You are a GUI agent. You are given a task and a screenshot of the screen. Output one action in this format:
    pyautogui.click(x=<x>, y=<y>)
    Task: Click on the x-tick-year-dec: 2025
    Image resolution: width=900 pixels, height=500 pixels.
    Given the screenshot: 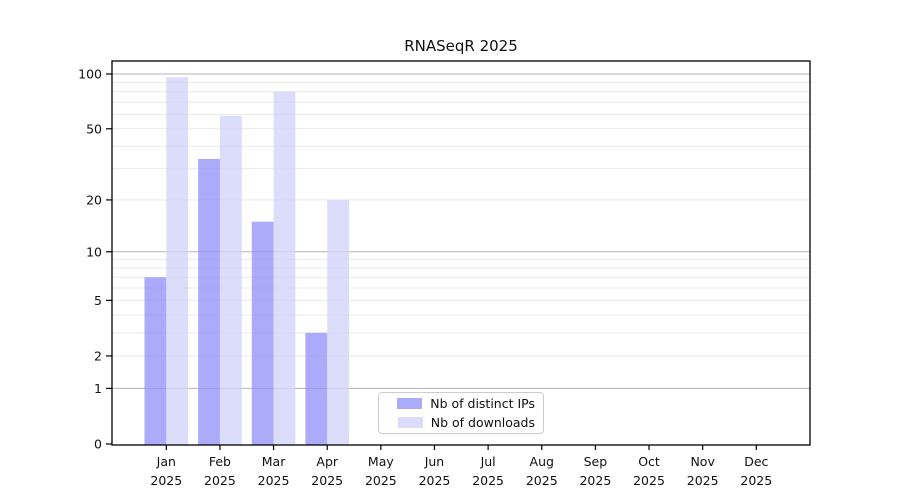 What is the action you would take?
    pyautogui.click(x=756, y=480)
    